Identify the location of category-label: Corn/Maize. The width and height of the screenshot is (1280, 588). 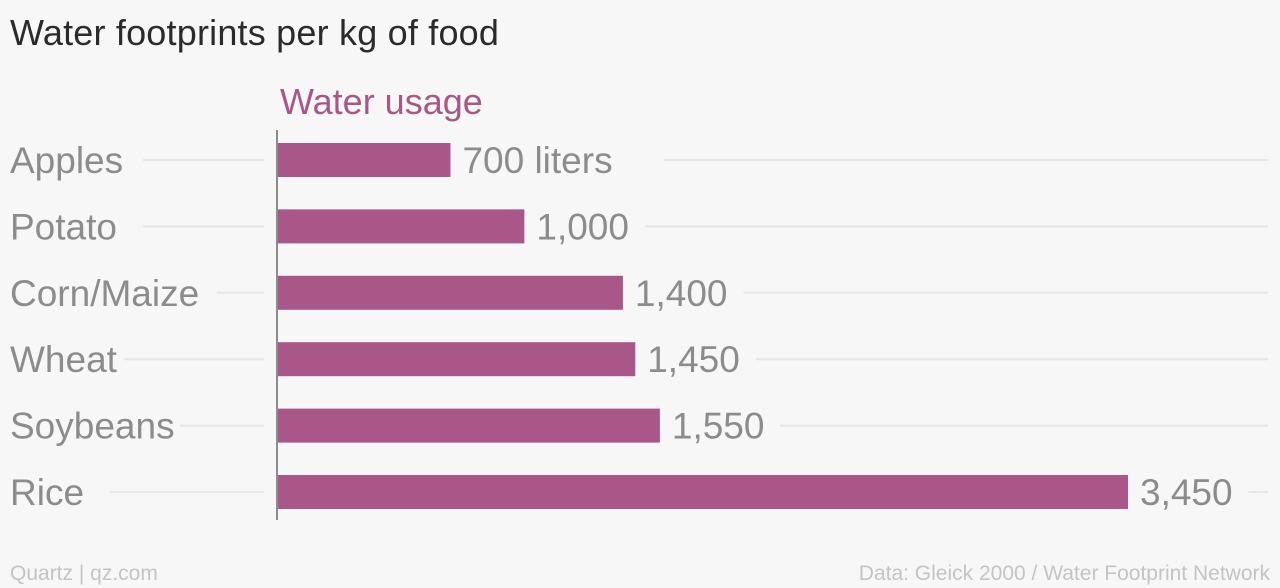
(104, 293).